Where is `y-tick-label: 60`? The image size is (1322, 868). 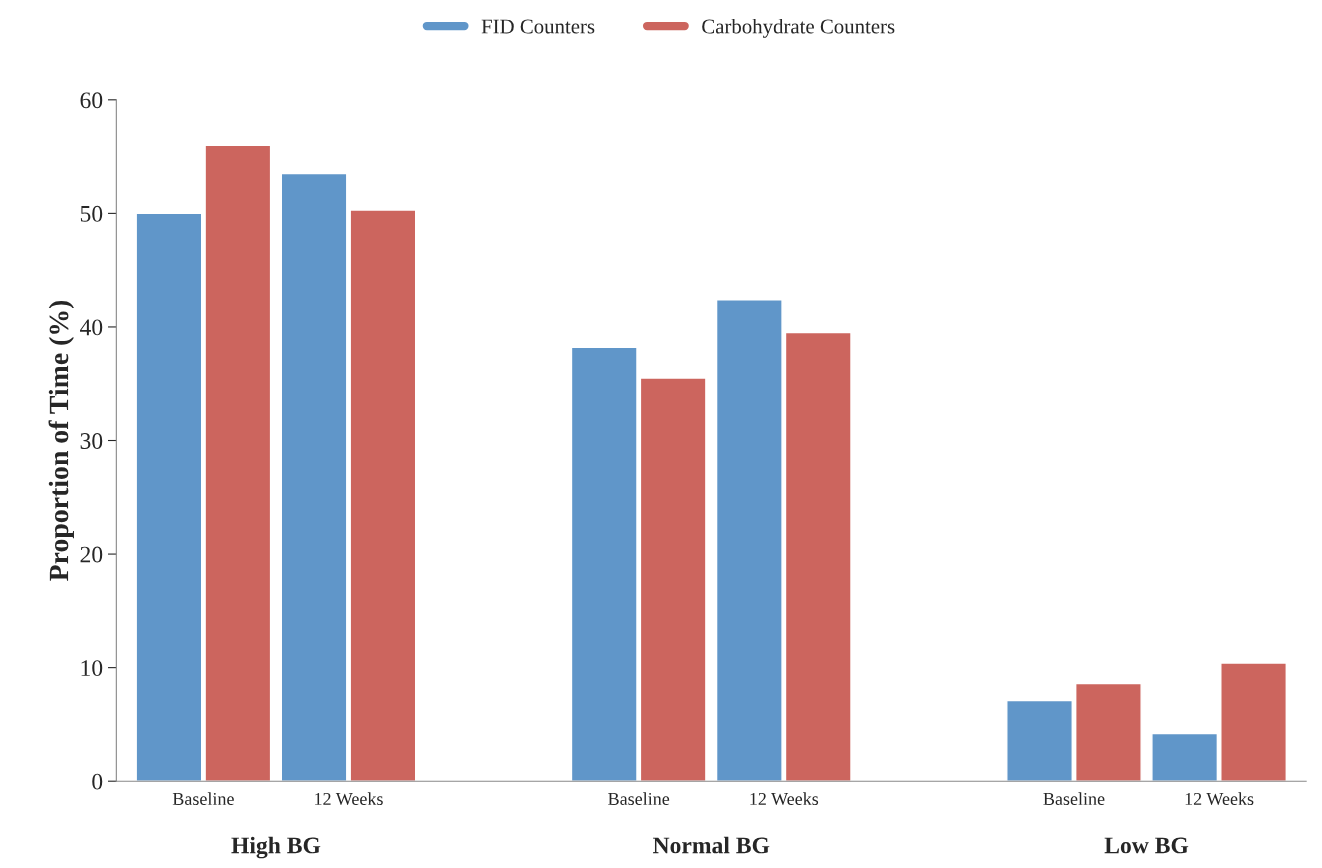
y-tick-label: 60 is located at coordinates (91, 100).